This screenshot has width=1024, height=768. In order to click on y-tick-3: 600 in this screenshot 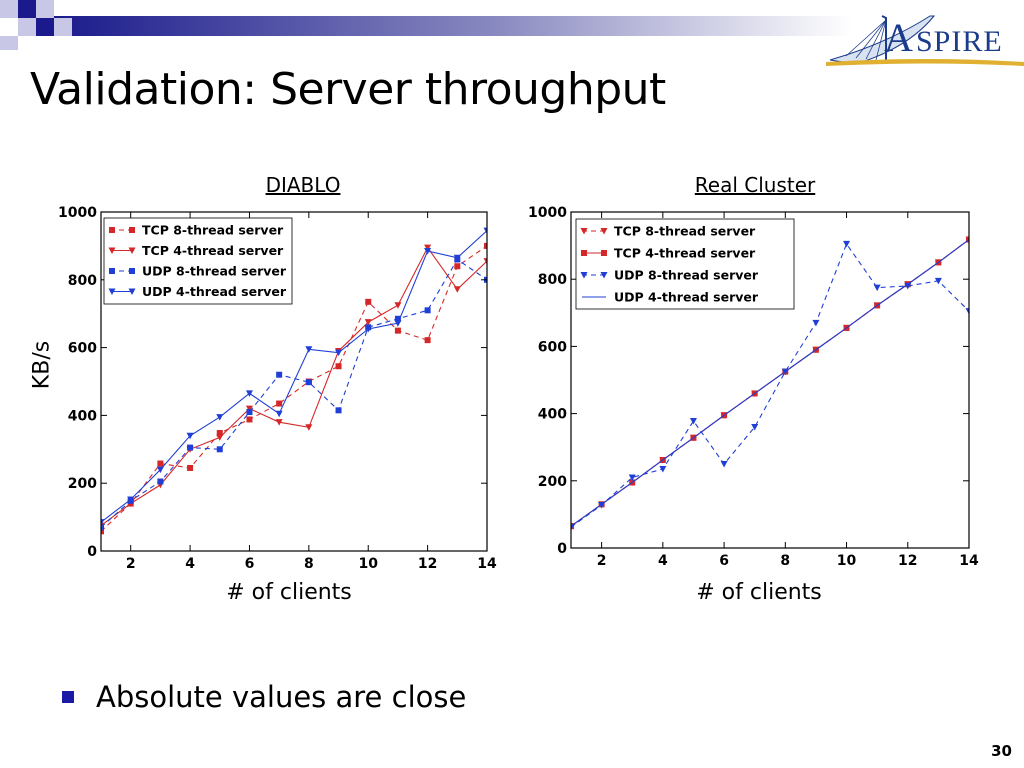, I will do `click(277, 349)`.